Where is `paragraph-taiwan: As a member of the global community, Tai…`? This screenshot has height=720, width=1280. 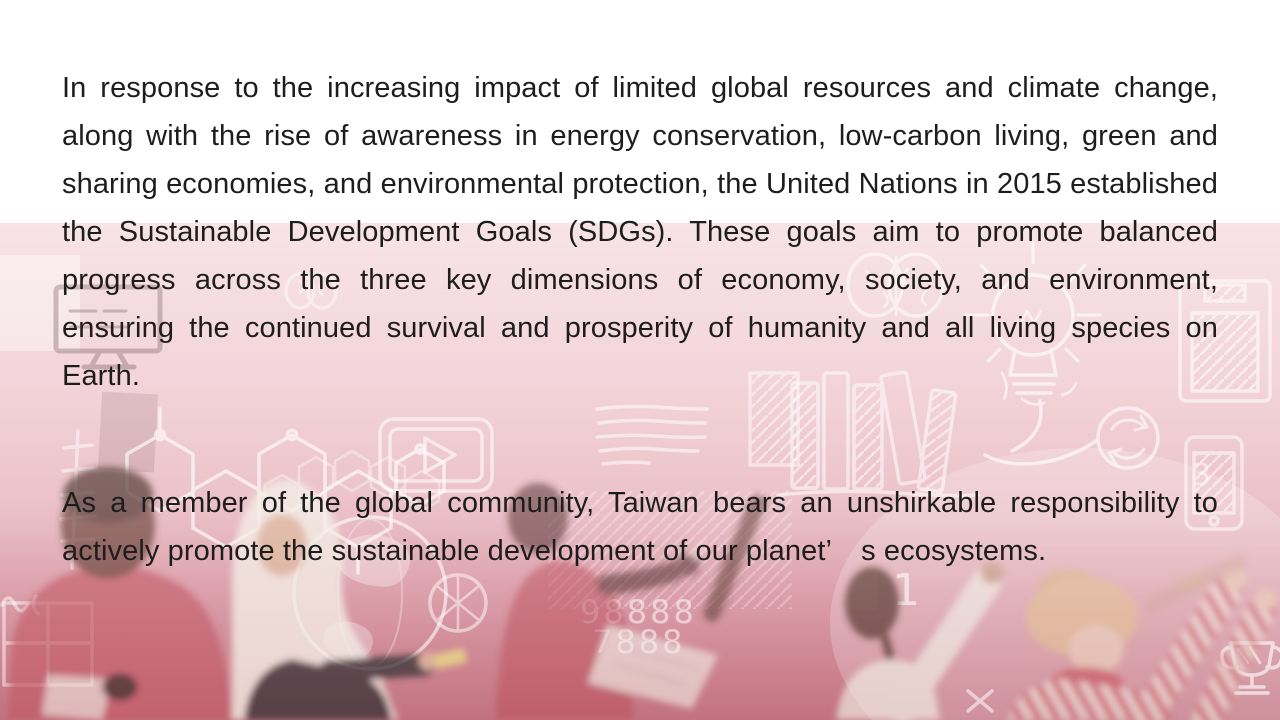 paragraph-taiwan: As a member of the global community, Tai… is located at coordinates (640, 527).